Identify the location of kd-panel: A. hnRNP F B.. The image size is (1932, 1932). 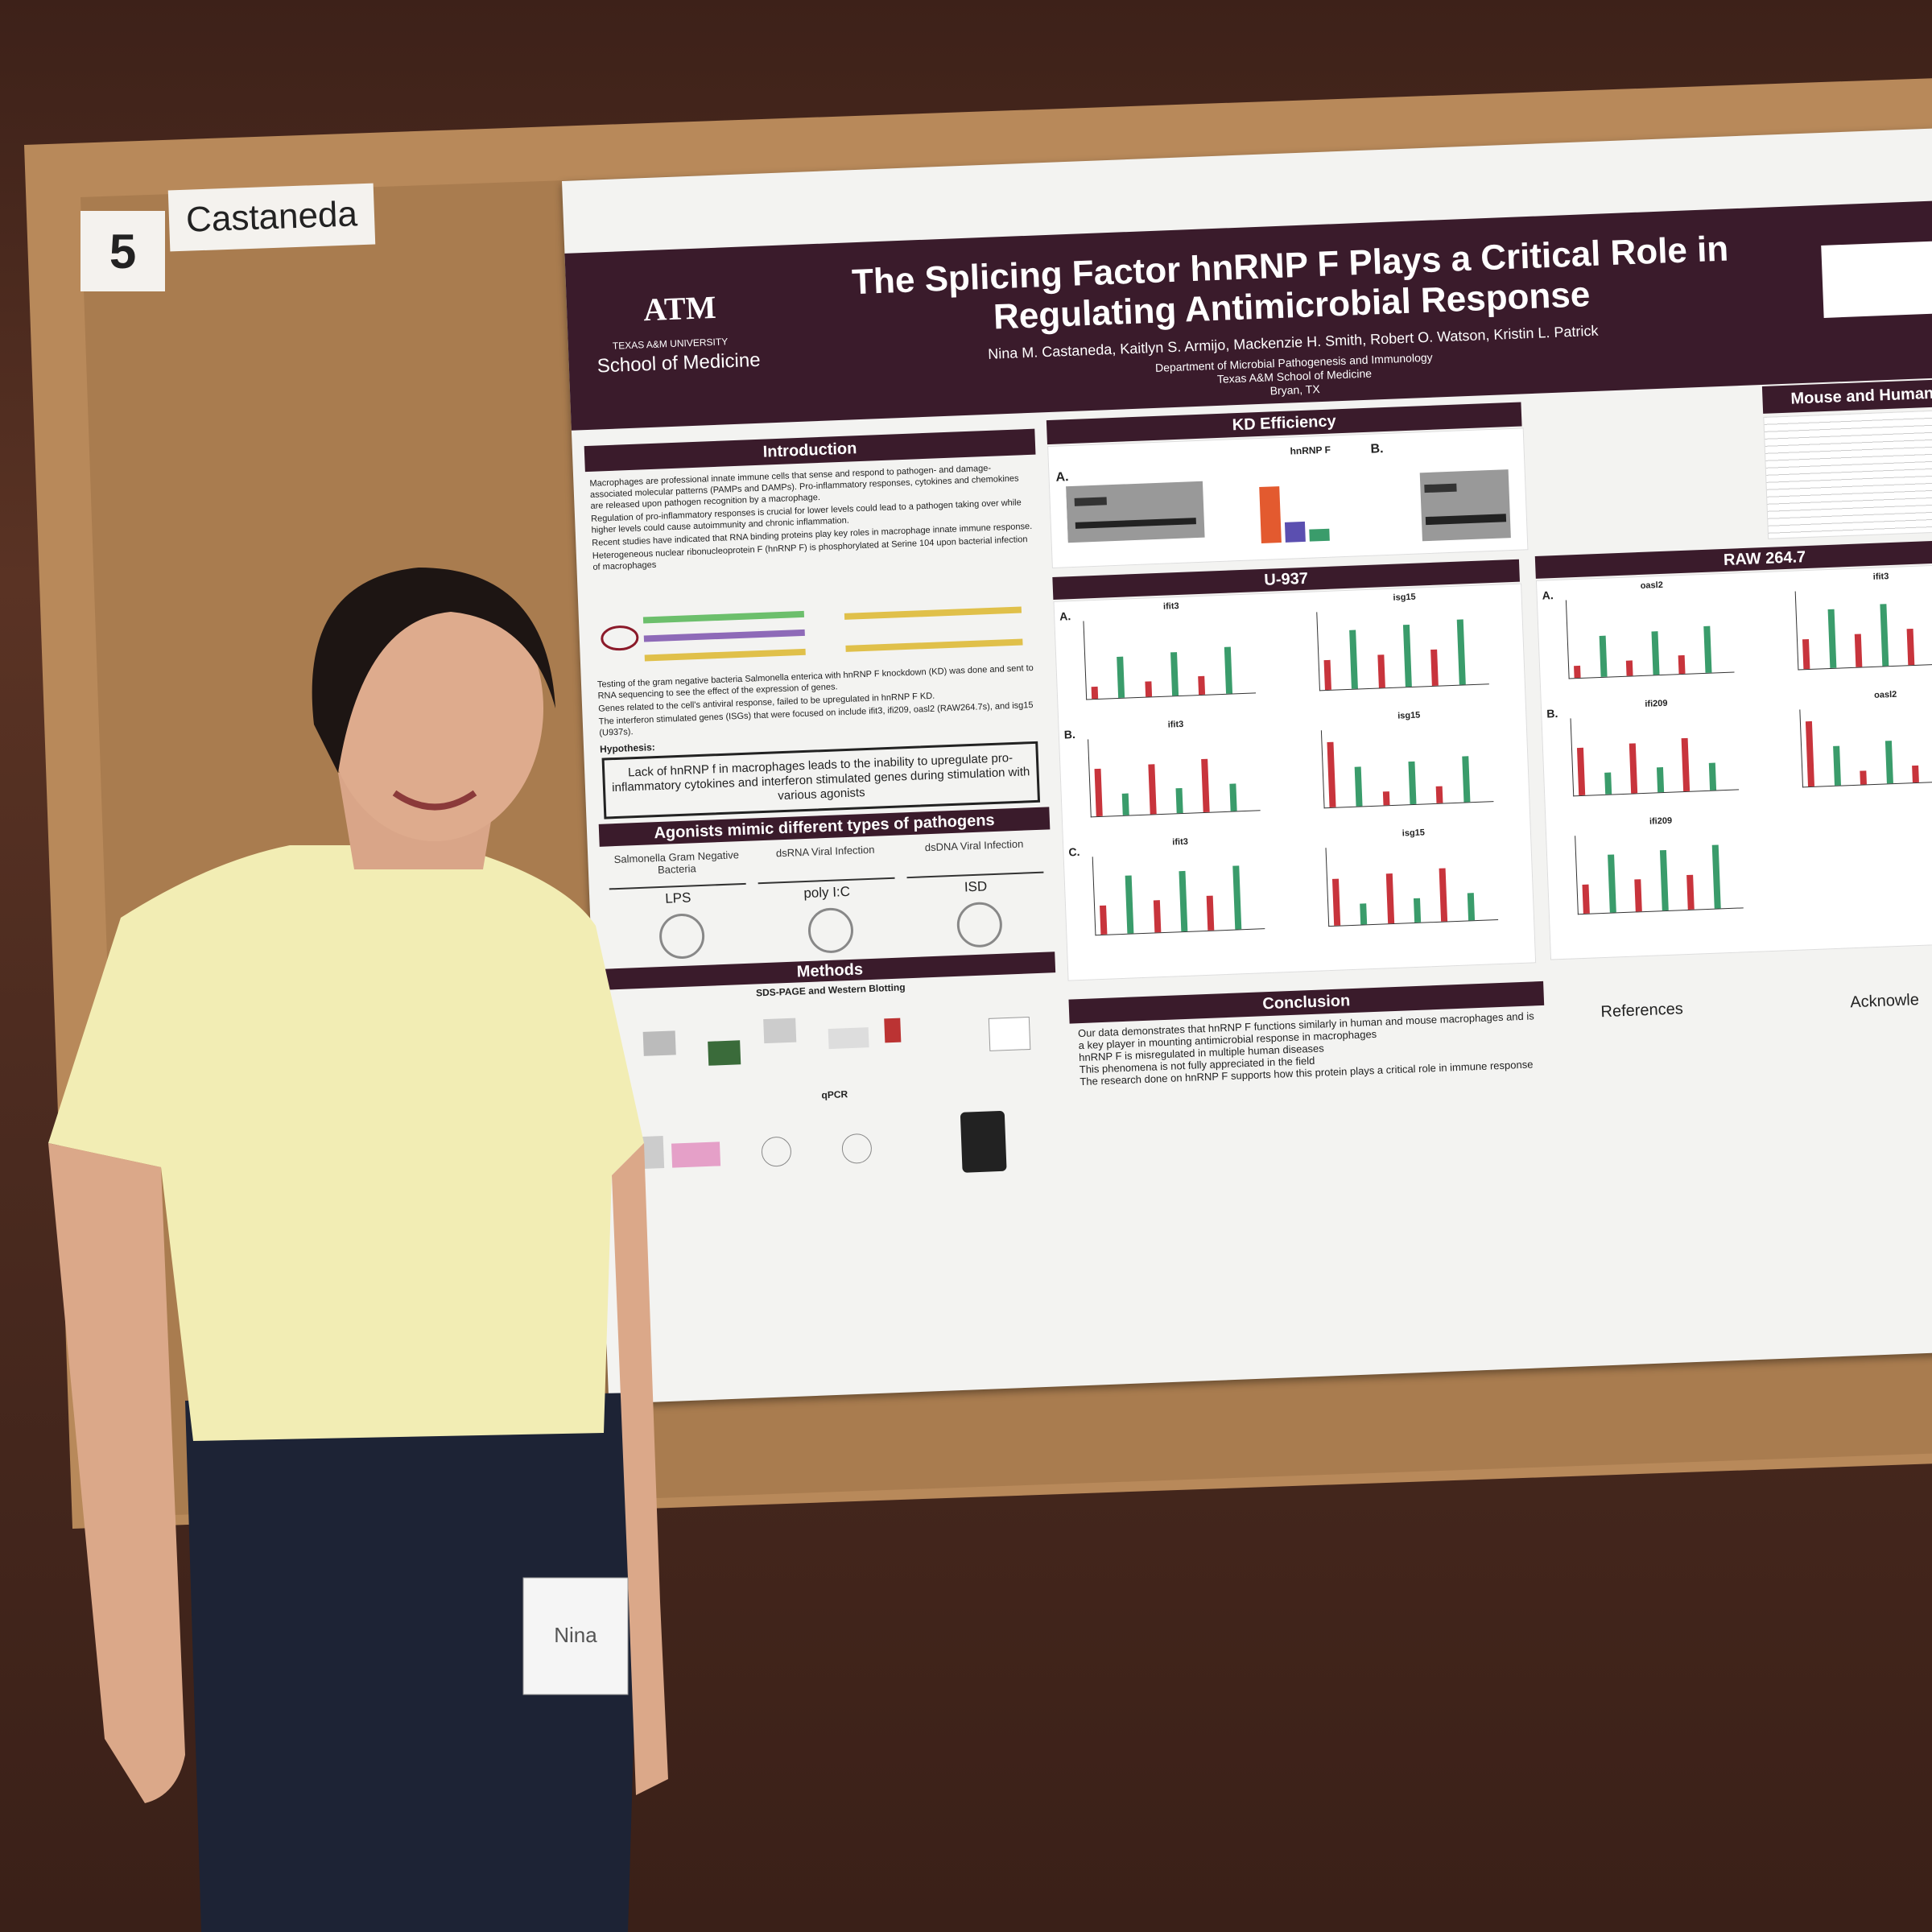
(1288, 497).